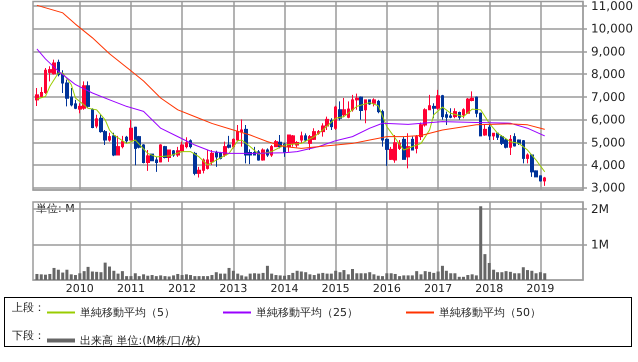 Image resolution: width=638 pixels, height=362 pixels. I want to click on legend-label: 出来高 単位:(M株/口/枚), so click(140, 340).